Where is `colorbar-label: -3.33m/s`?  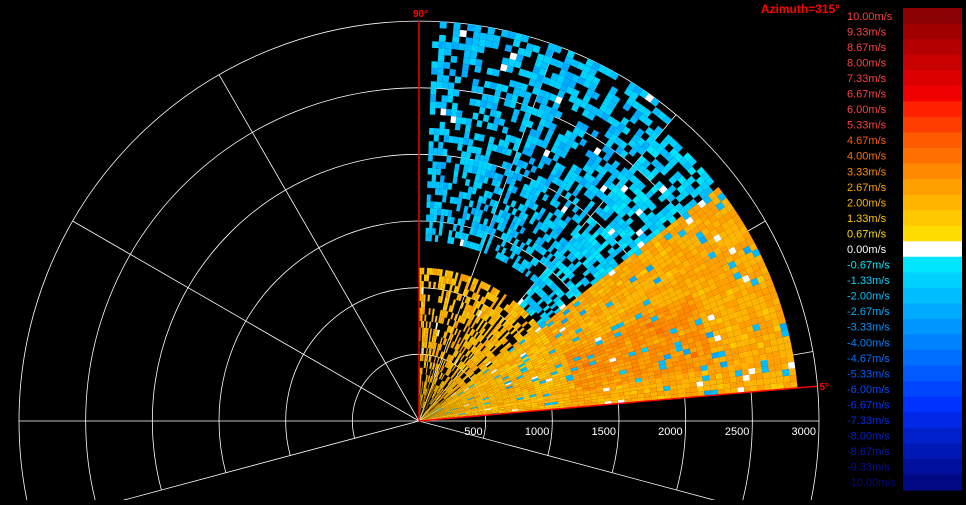
colorbar-label: -3.33m/s is located at coordinates (868, 328).